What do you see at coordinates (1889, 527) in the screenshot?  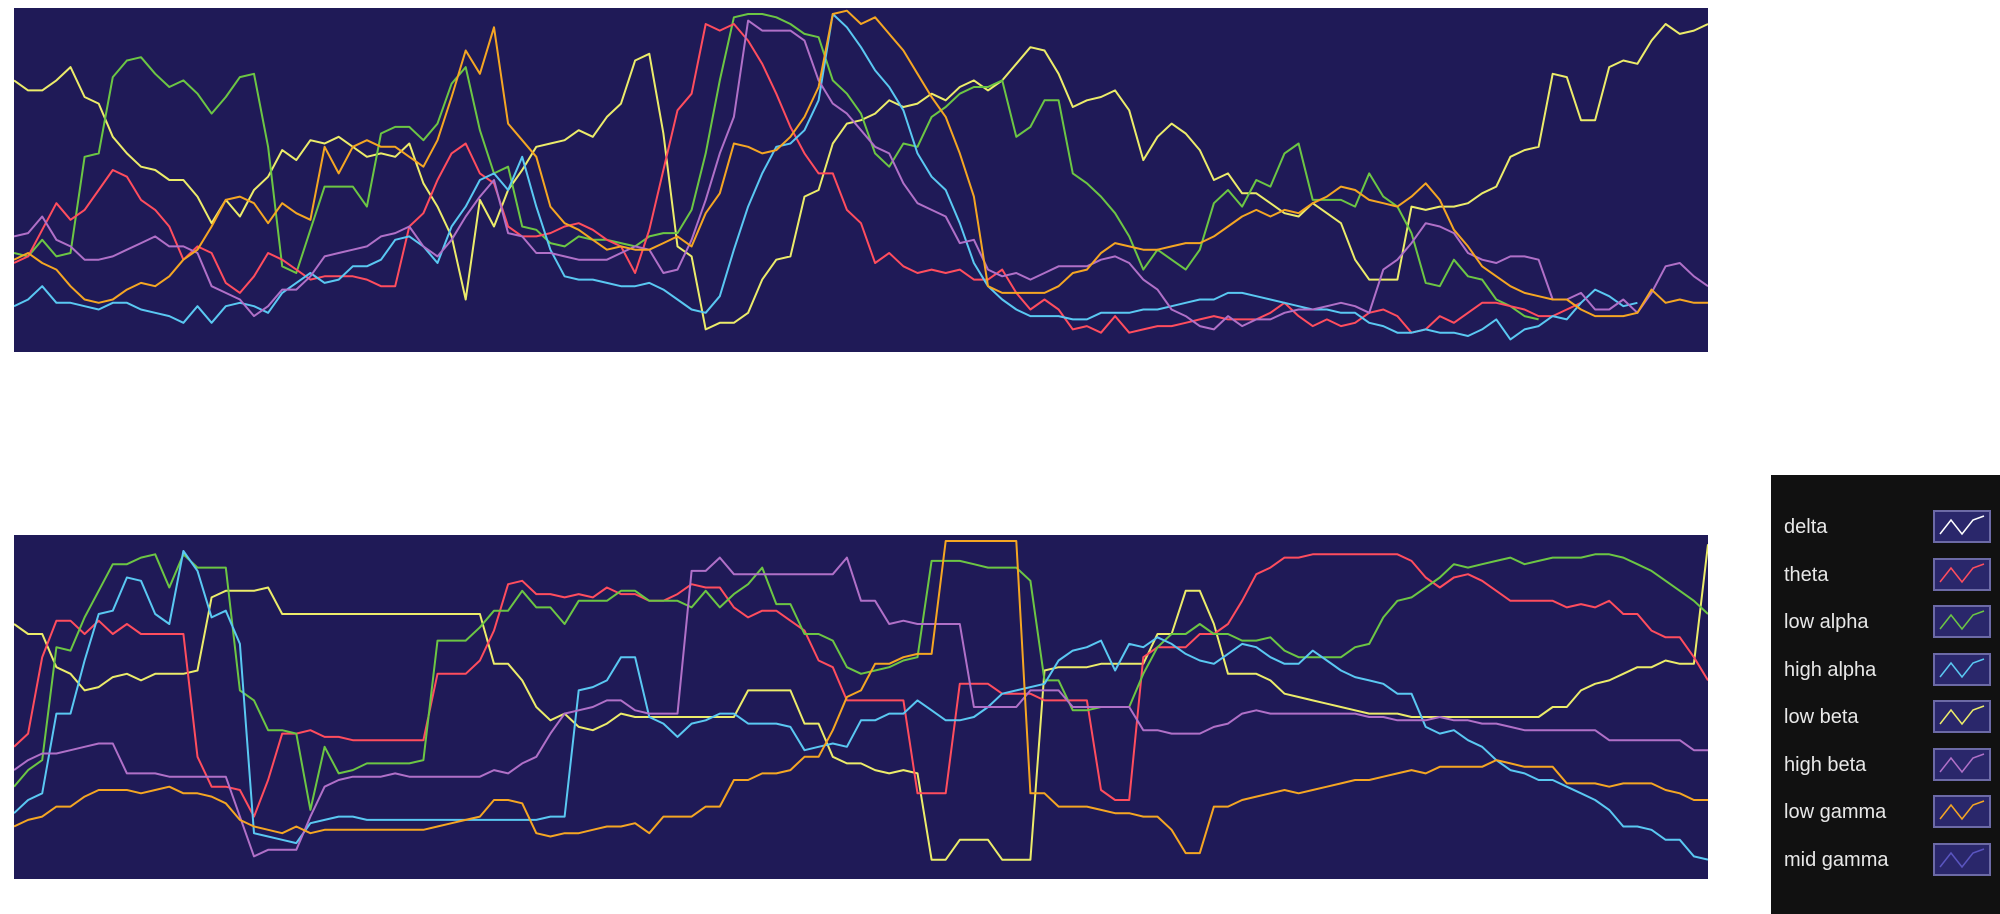 I see `legend-item-delta: delta` at bounding box center [1889, 527].